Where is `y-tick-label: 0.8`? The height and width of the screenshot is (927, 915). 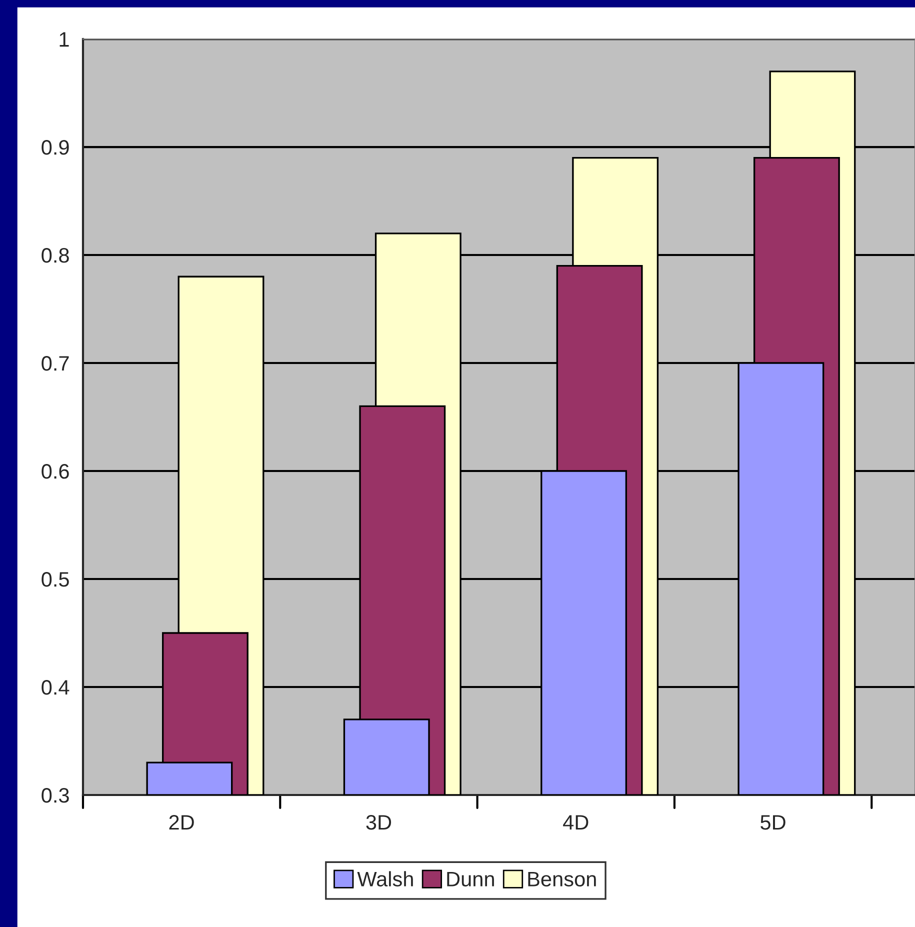
y-tick-label: 0.8 is located at coordinates (55, 255).